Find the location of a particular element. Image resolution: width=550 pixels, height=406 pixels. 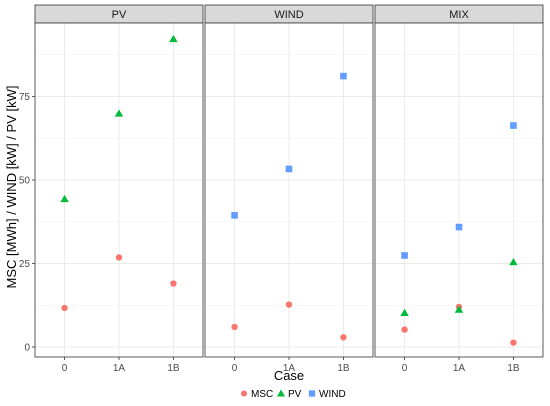

y-tick-label: 50 is located at coordinates (25, 180).